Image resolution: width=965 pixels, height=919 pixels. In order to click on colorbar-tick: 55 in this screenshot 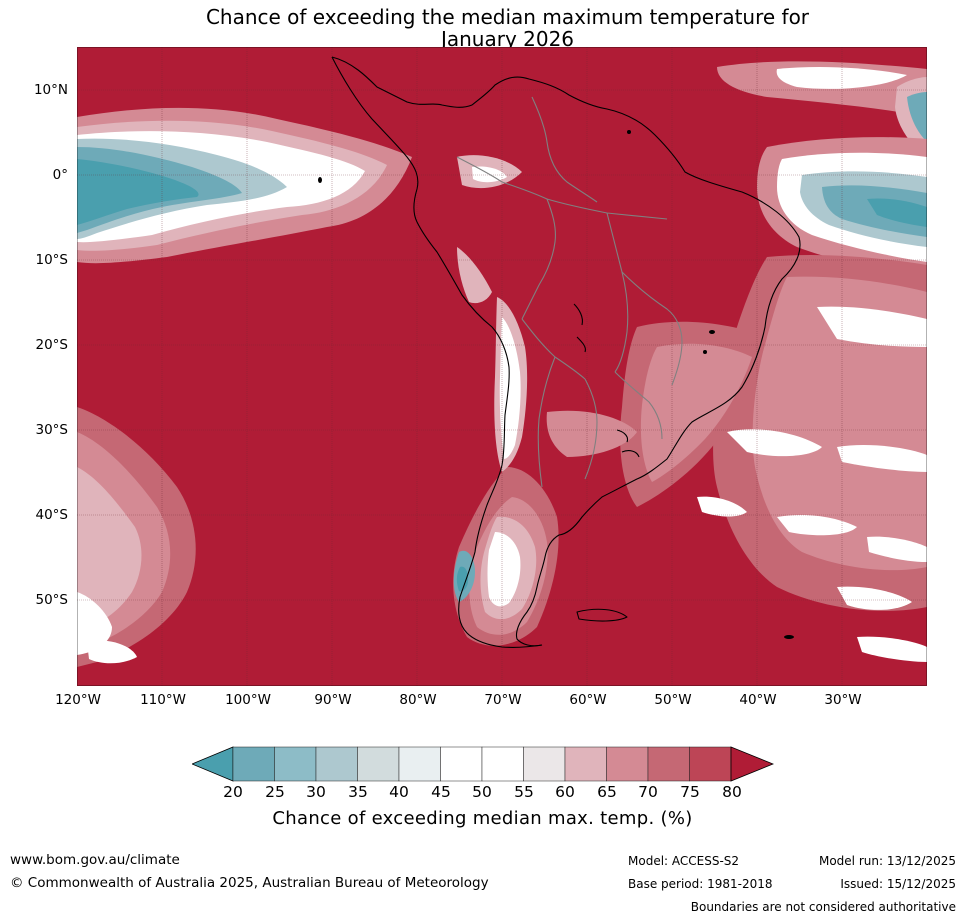, I will do `click(524, 792)`.